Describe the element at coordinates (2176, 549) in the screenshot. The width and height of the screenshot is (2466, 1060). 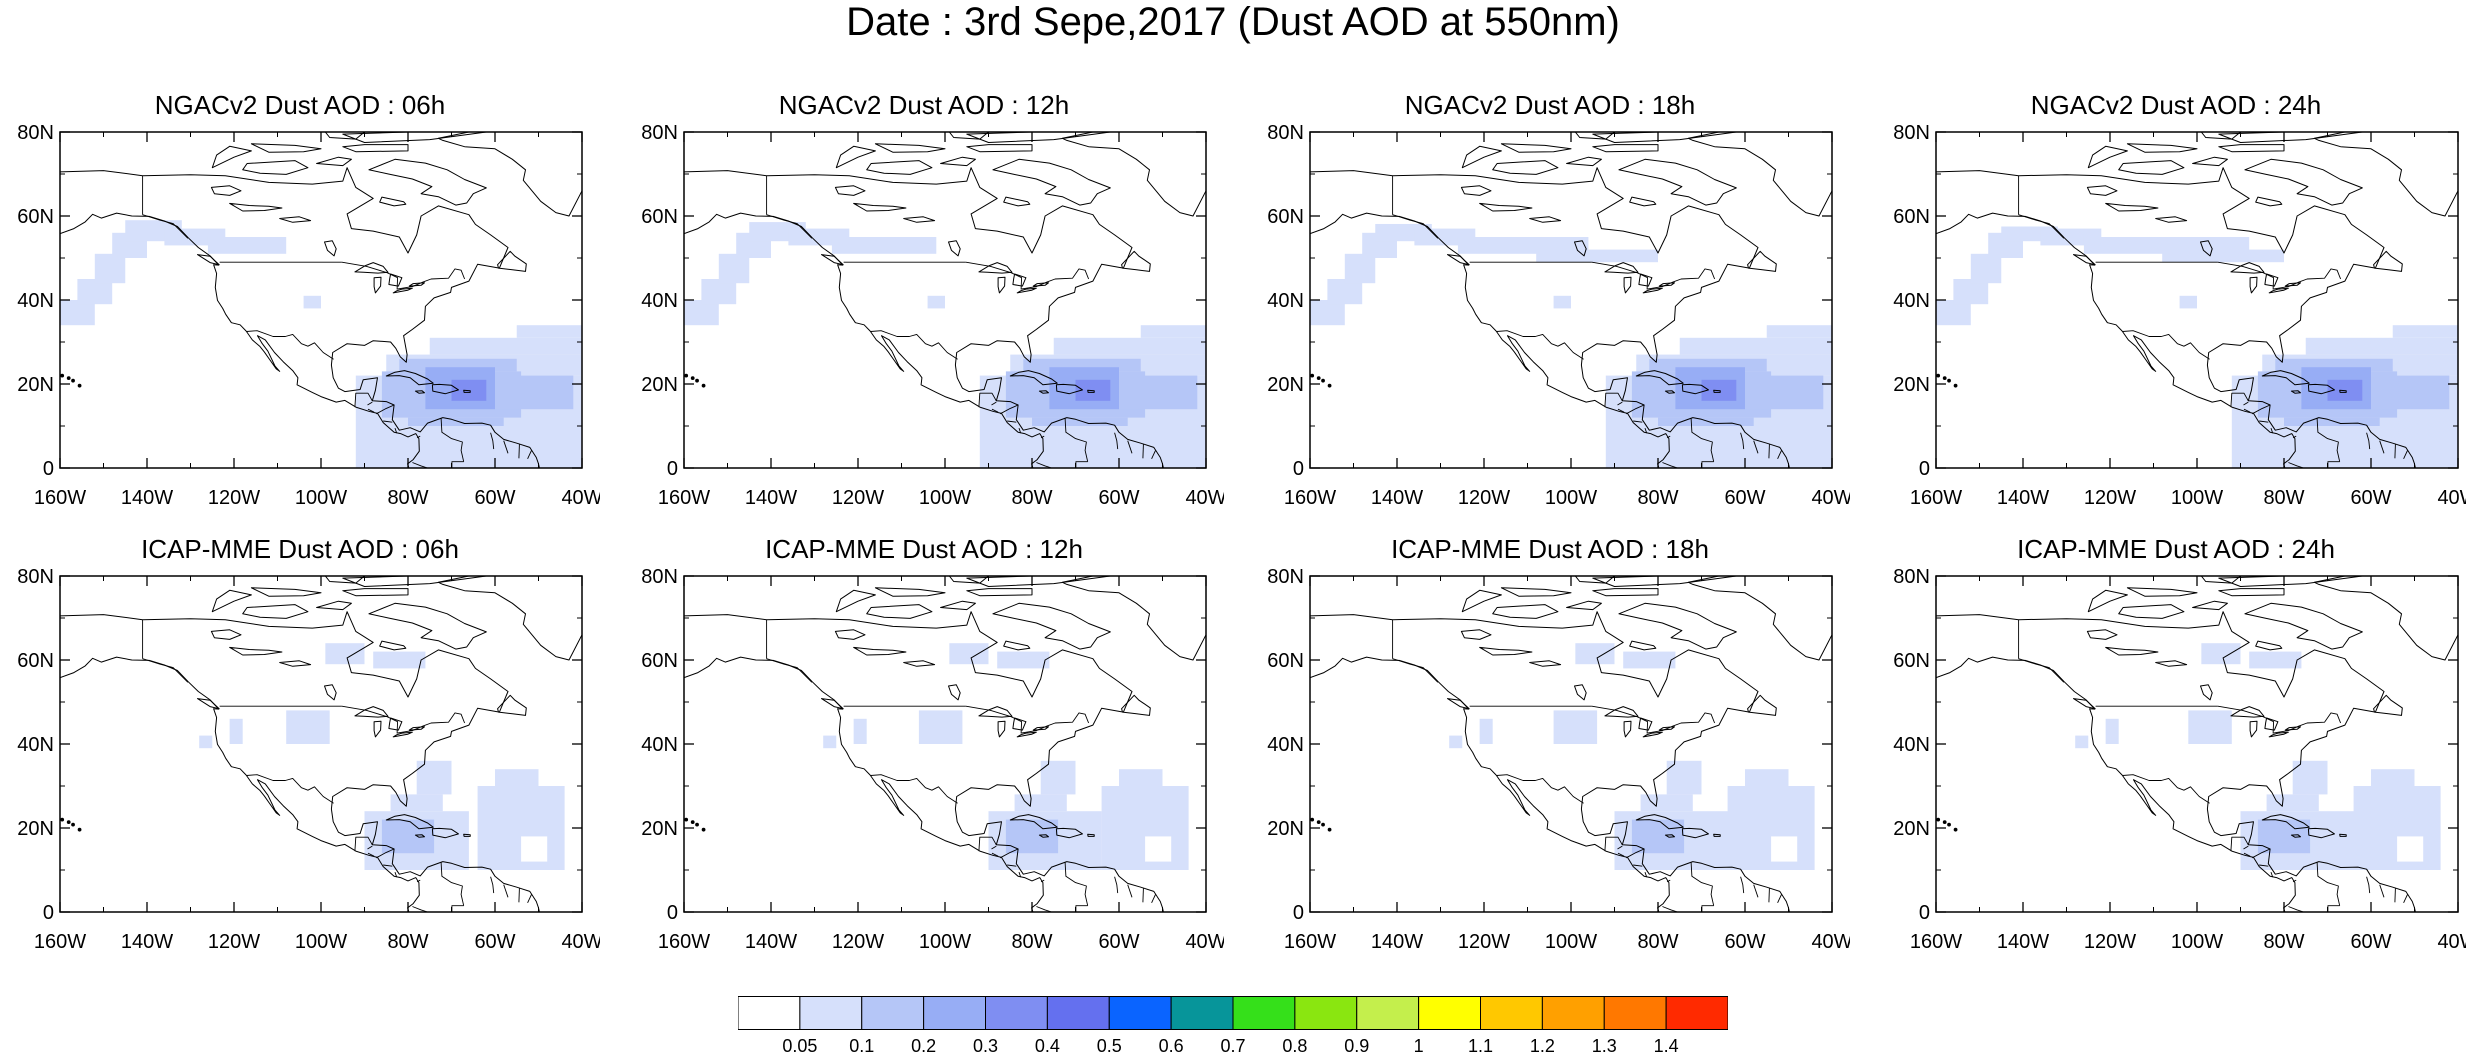
I see `panel-title: ICAP-MME Dust AOD : 24h` at that location.